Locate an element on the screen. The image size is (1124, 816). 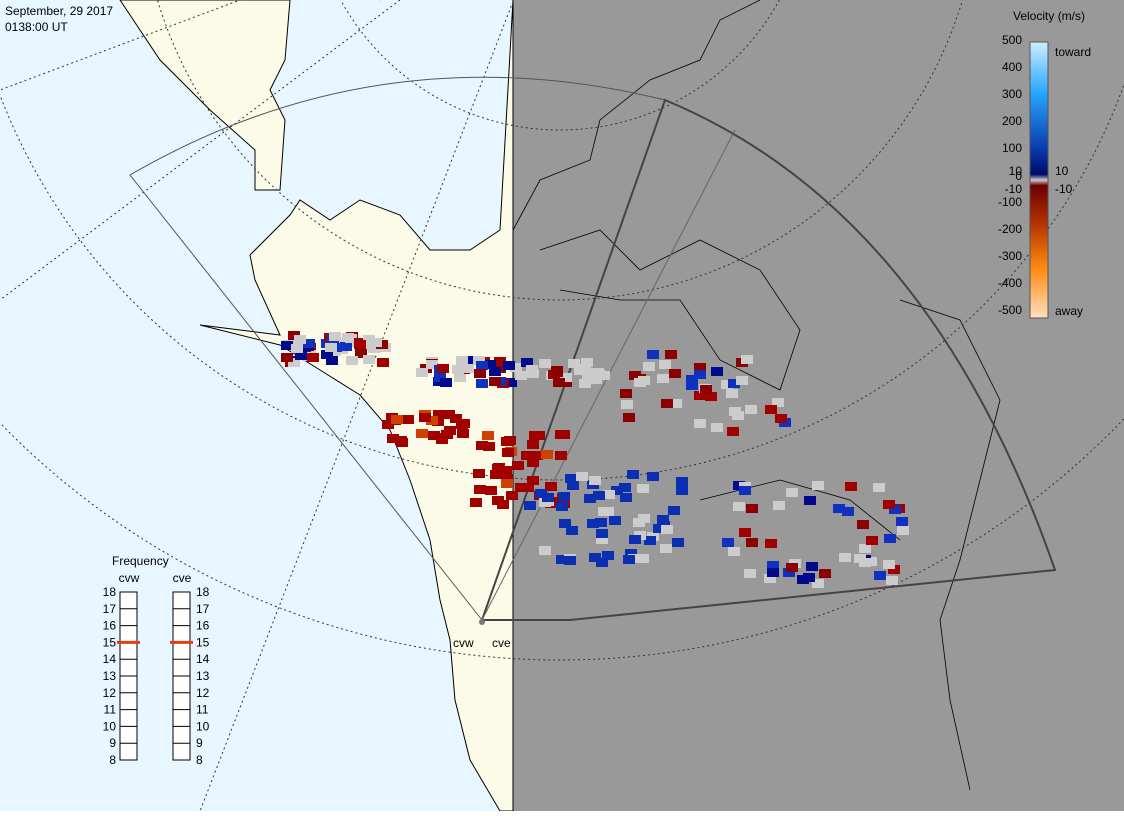
date: September, 29 2017 is located at coordinates (59, 11).